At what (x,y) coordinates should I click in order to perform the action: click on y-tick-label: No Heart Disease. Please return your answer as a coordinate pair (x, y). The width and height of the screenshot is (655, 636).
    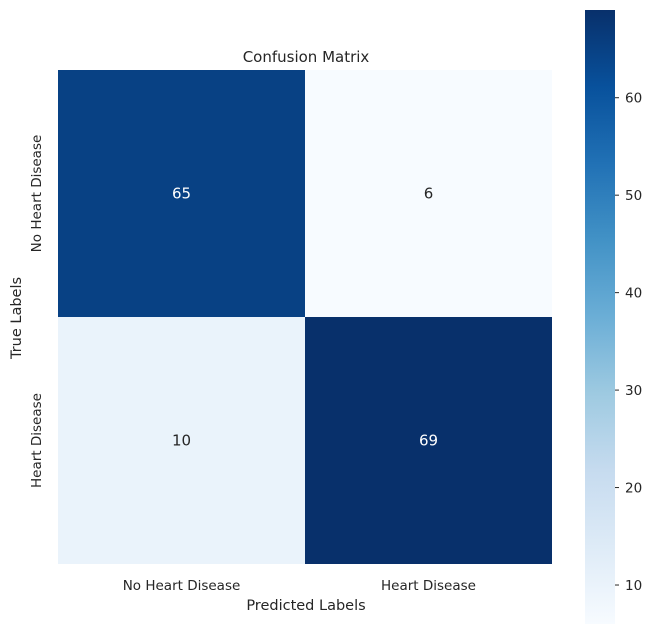
    Looking at the image, I should click on (37, 194).